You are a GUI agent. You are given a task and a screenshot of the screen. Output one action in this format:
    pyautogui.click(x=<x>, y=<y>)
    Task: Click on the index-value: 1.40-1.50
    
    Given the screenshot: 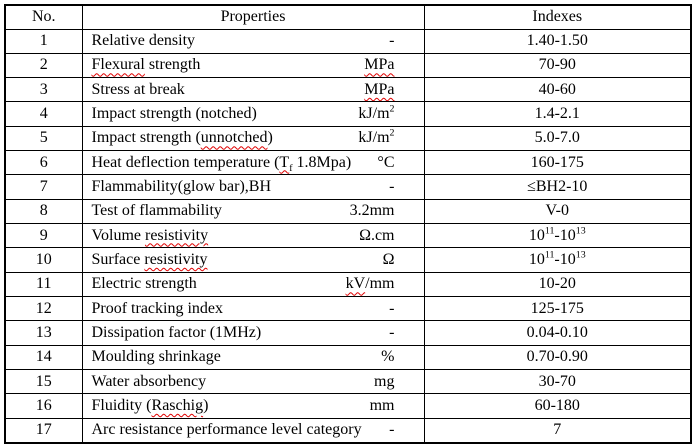 What is the action you would take?
    pyautogui.click(x=557, y=41)
    